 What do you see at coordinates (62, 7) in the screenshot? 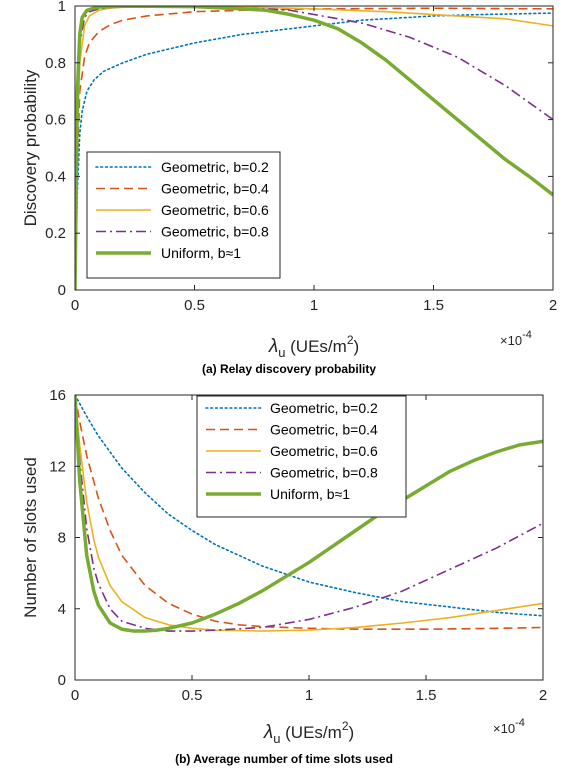
I see `y-tick-label: 1` at bounding box center [62, 7].